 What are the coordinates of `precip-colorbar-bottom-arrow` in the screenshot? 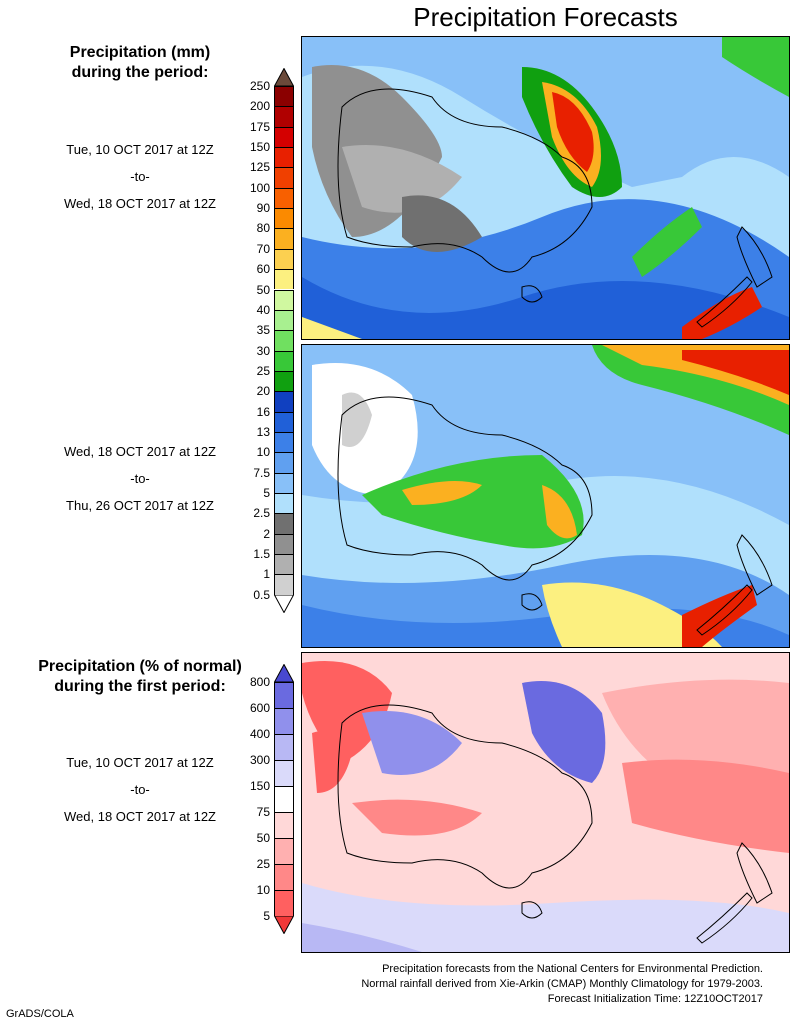 It's located at (284, 603).